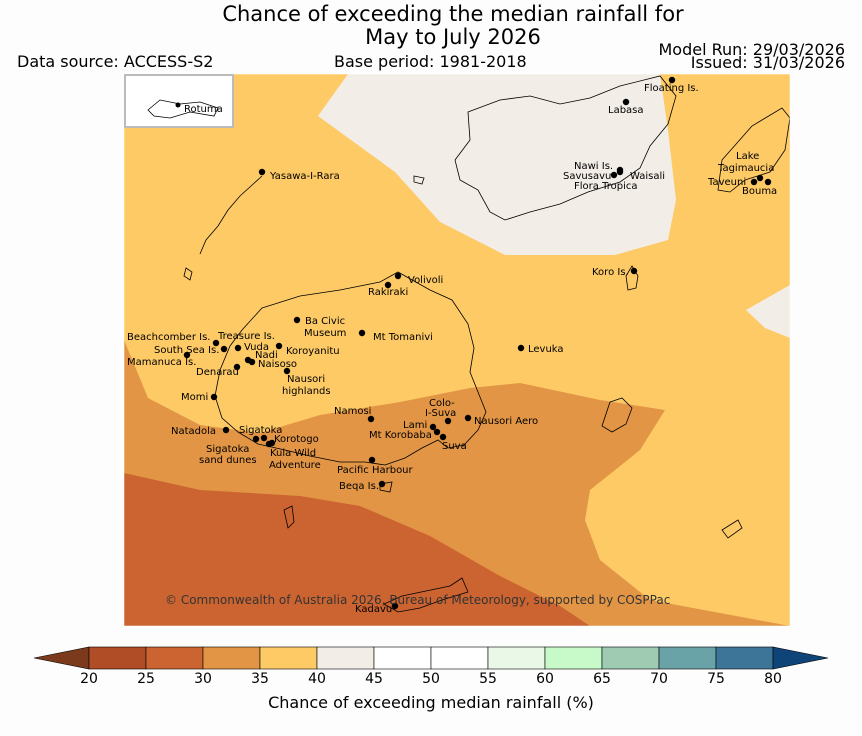 This screenshot has height=736, width=862. Describe the element at coordinates (726, 182) in the screenshot. I see `place-label: Taveuni` at that location.